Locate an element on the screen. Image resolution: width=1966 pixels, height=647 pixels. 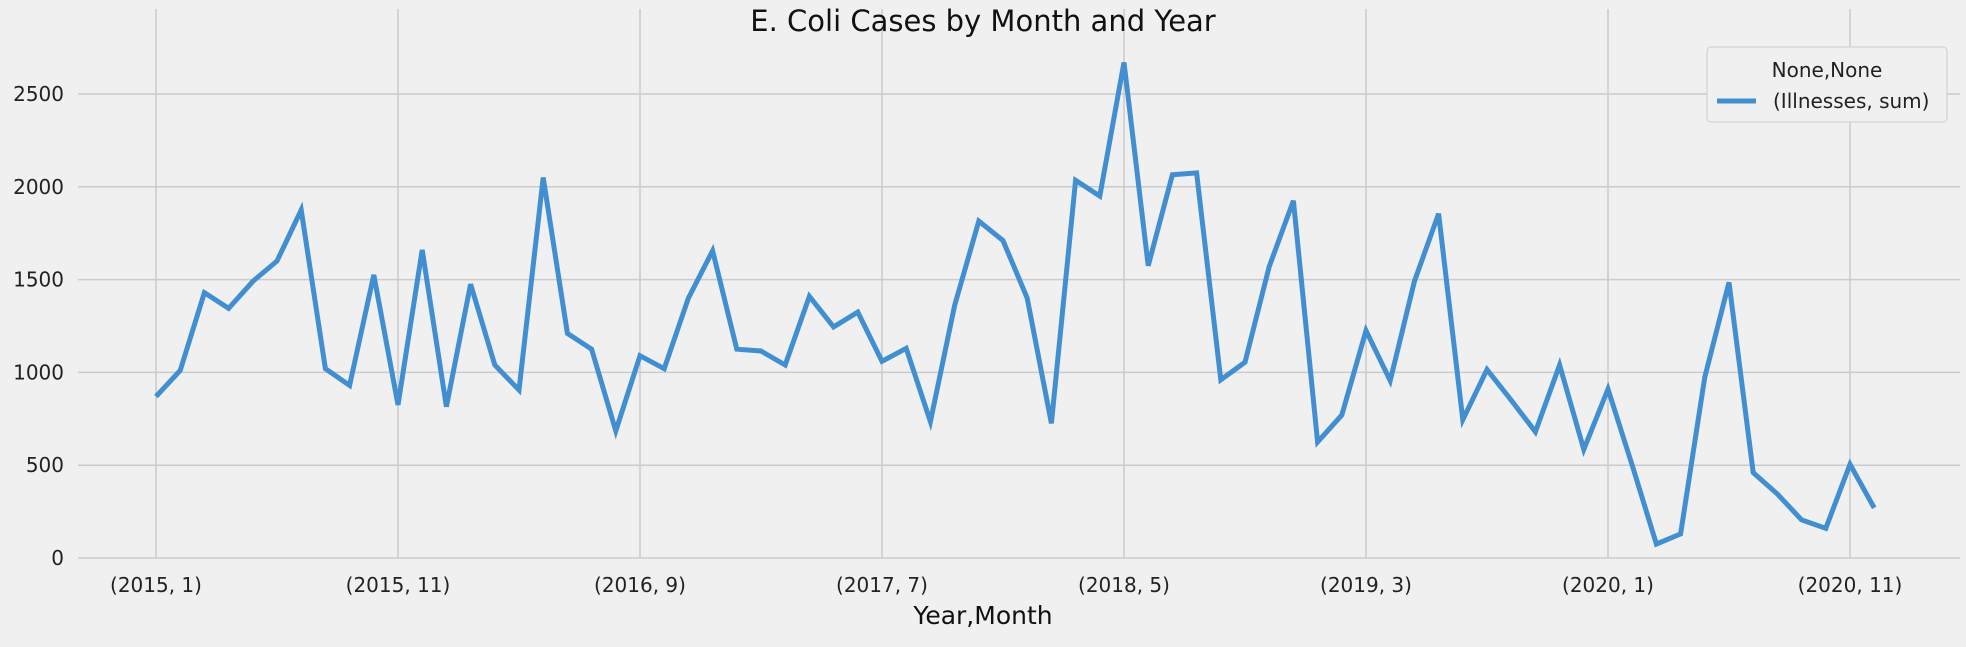
legend: None,None (Illnesses, sum) is located at coordinates (1827, 84).